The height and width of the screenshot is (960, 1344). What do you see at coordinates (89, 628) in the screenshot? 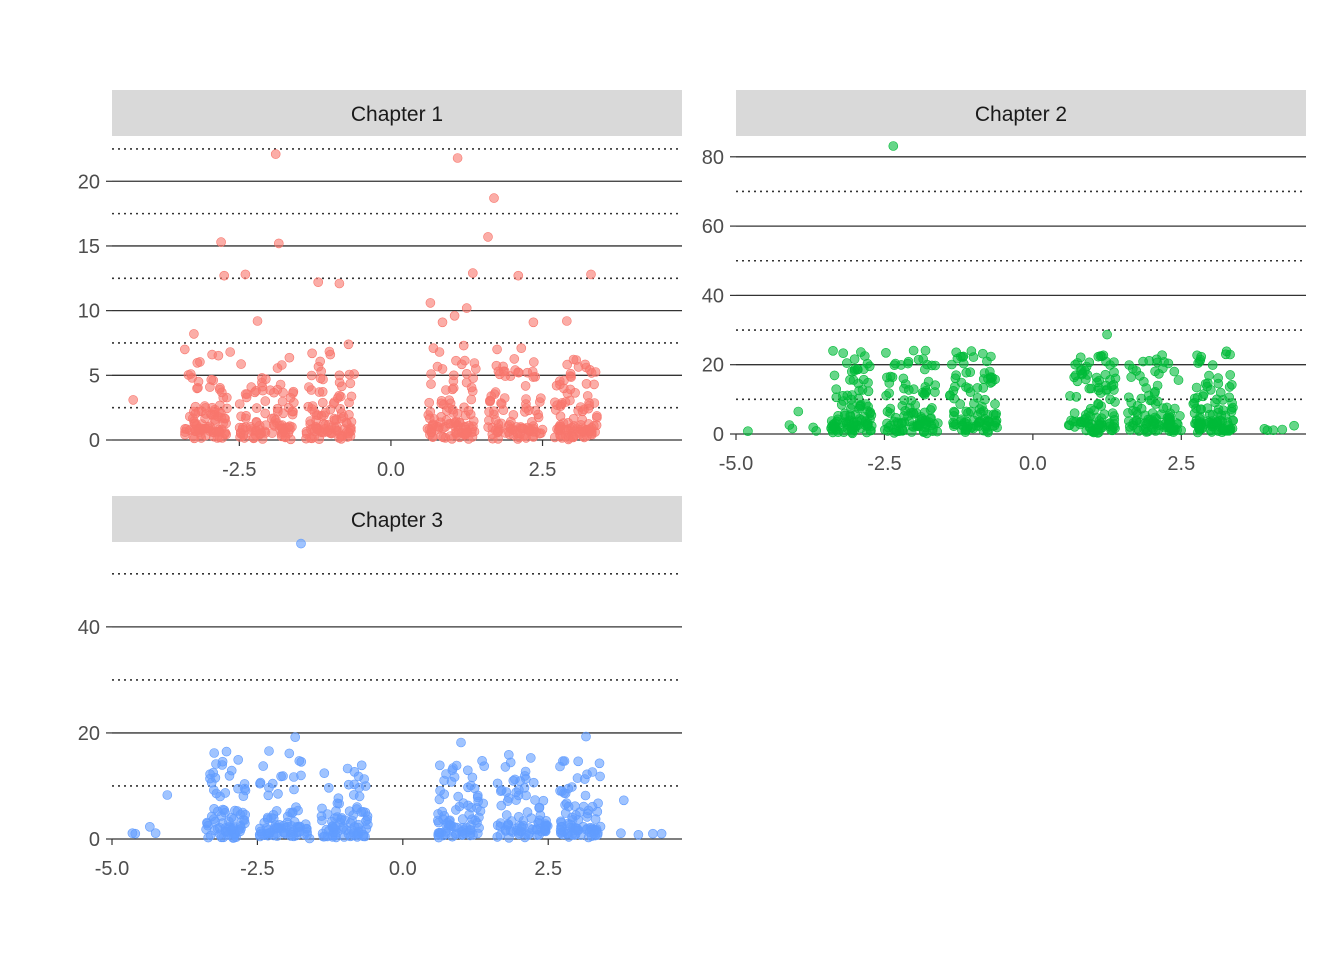
I see `y-tick-label: 40` at bounding box center [89, 628].